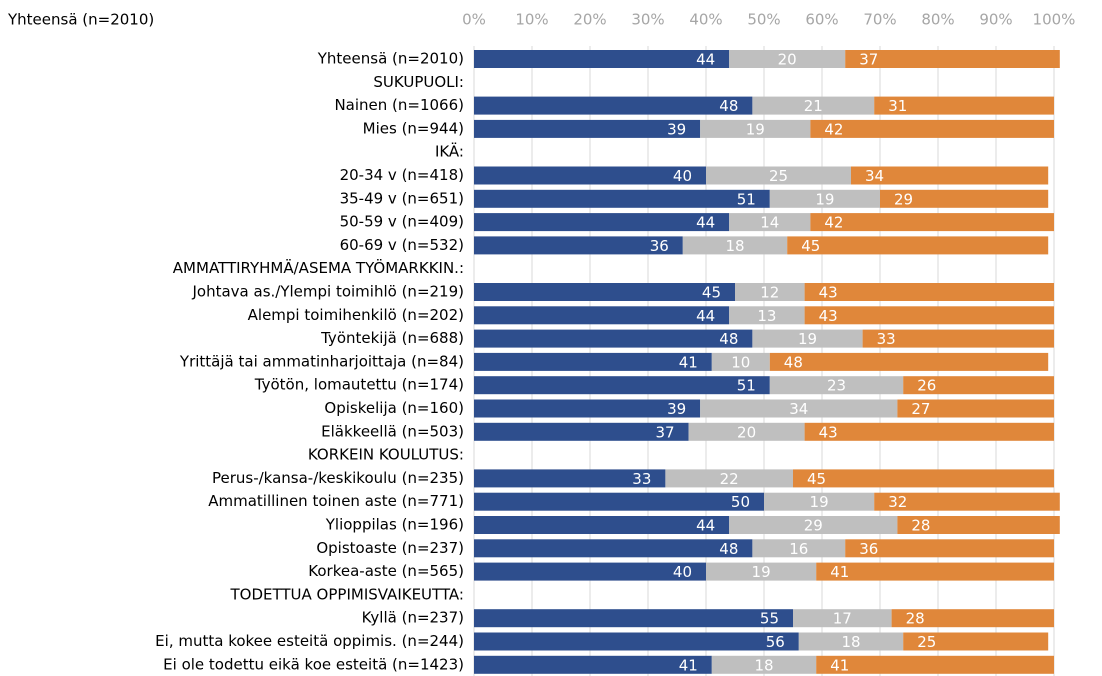 The width and height of the screenshot is (1102, 676). Describe the element at coordinates (763, 20) in the screenshot. I see `x-tick-label: 50%` at that location.